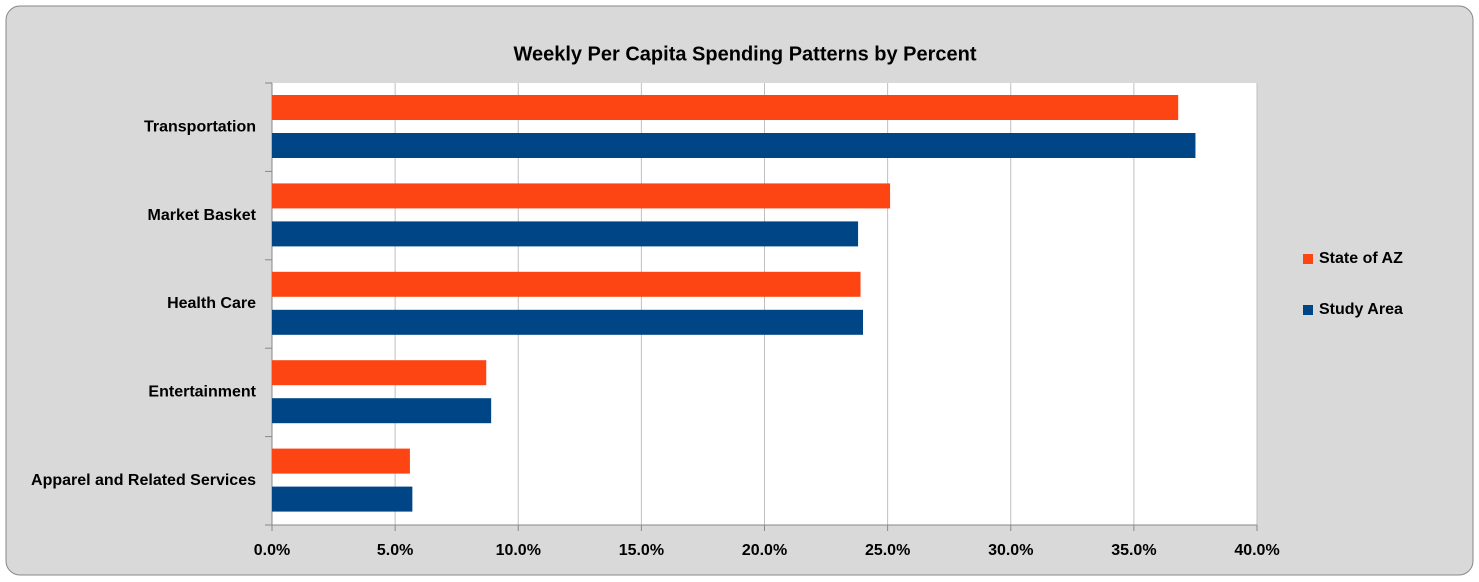 This screenshot has width=1479, height=582. Describe the element at coordinates (202, 215) in the screenshot. I see `y-tick-label: Market Basket` at that location.